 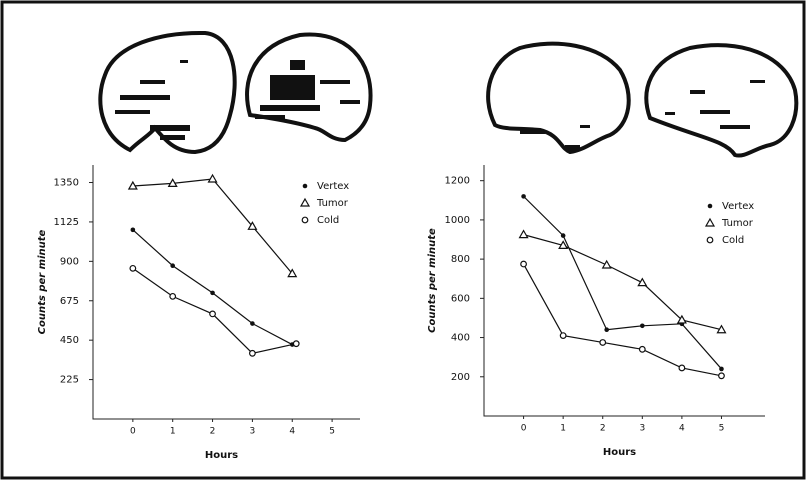 What do you see at coordinates (69, 380) in the screenshot?
I see `y-tick-label: 225` at bounding box center [69, 380].